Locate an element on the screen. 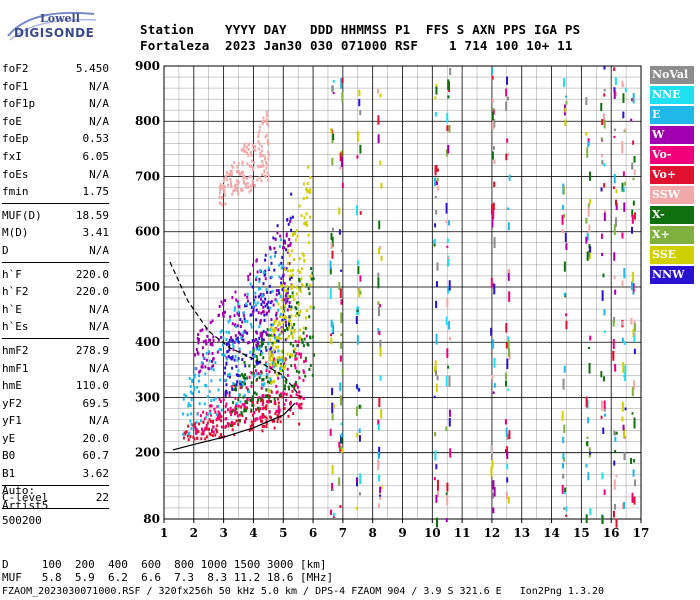 This screenshot has width=700, height=600. x-tick-label: 9 is located at coordinates (402, 533).